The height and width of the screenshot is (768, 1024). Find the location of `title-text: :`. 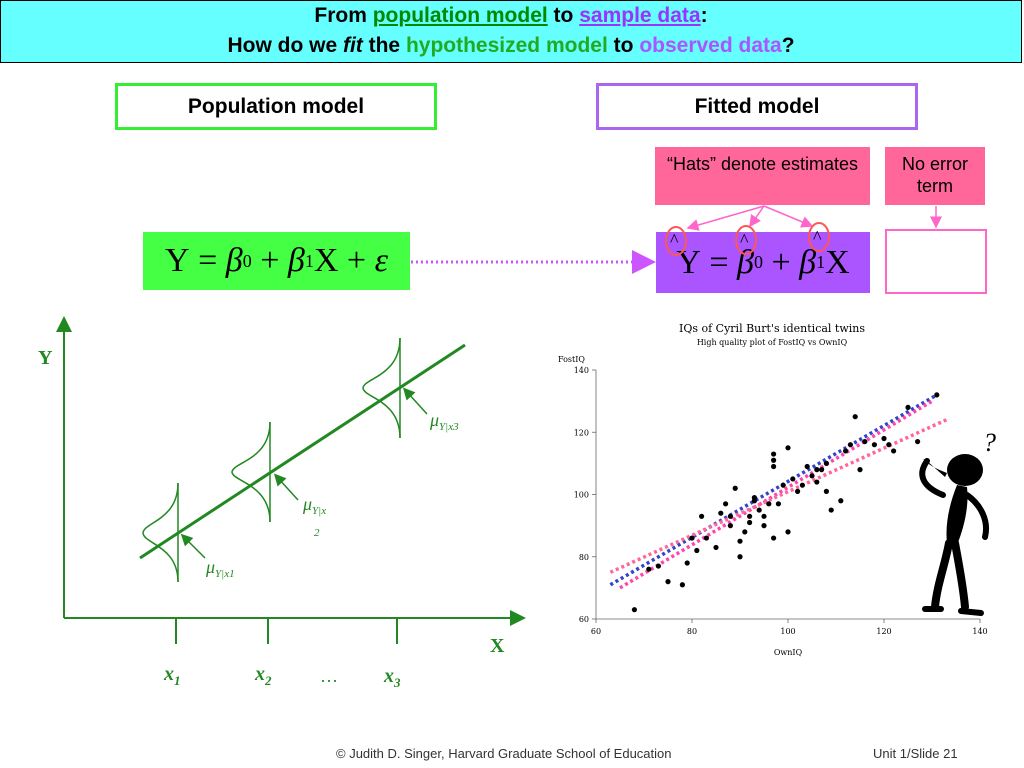

title-text: : is located at coordinates (704, 15).